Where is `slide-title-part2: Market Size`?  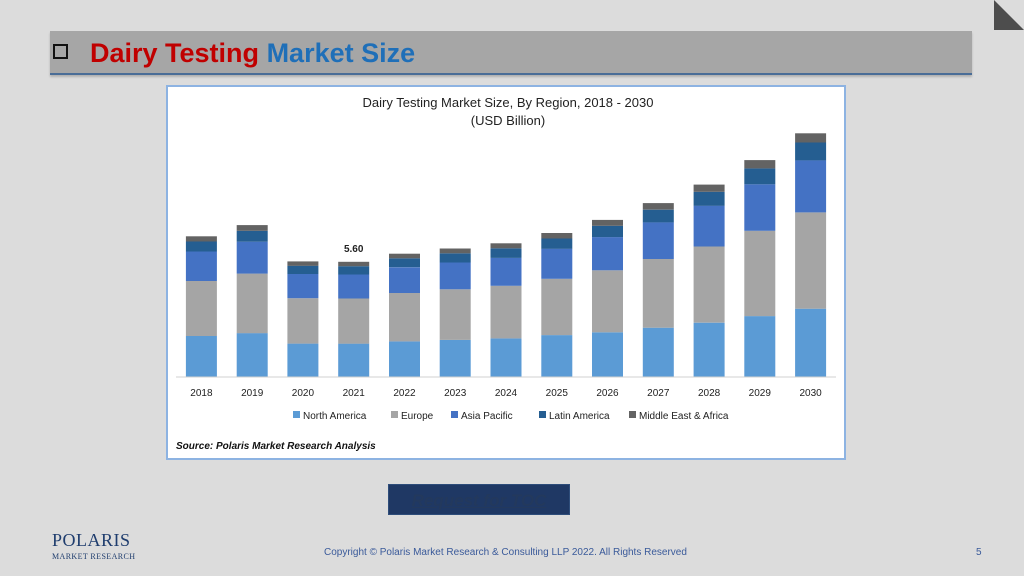 slide-title-part2: Market Size is located at coordinates (341, 53).